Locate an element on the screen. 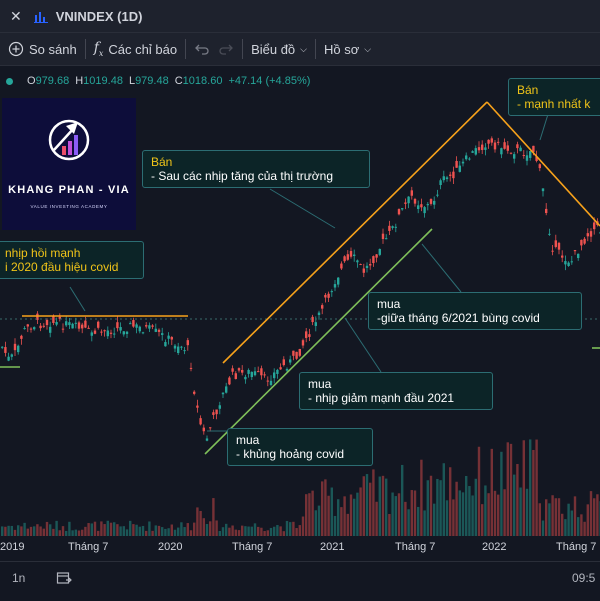  profile-menu-button: Hồ sơ ⌵ is located at coordinates (347, 49).